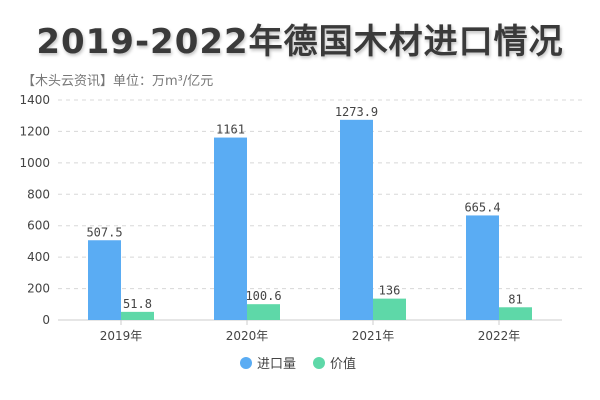 This screenshot has height=400, width=600. Describe the element at coordinates (121, 336) in the screenshot. I see `x-tick-label: 2019年` at that location.